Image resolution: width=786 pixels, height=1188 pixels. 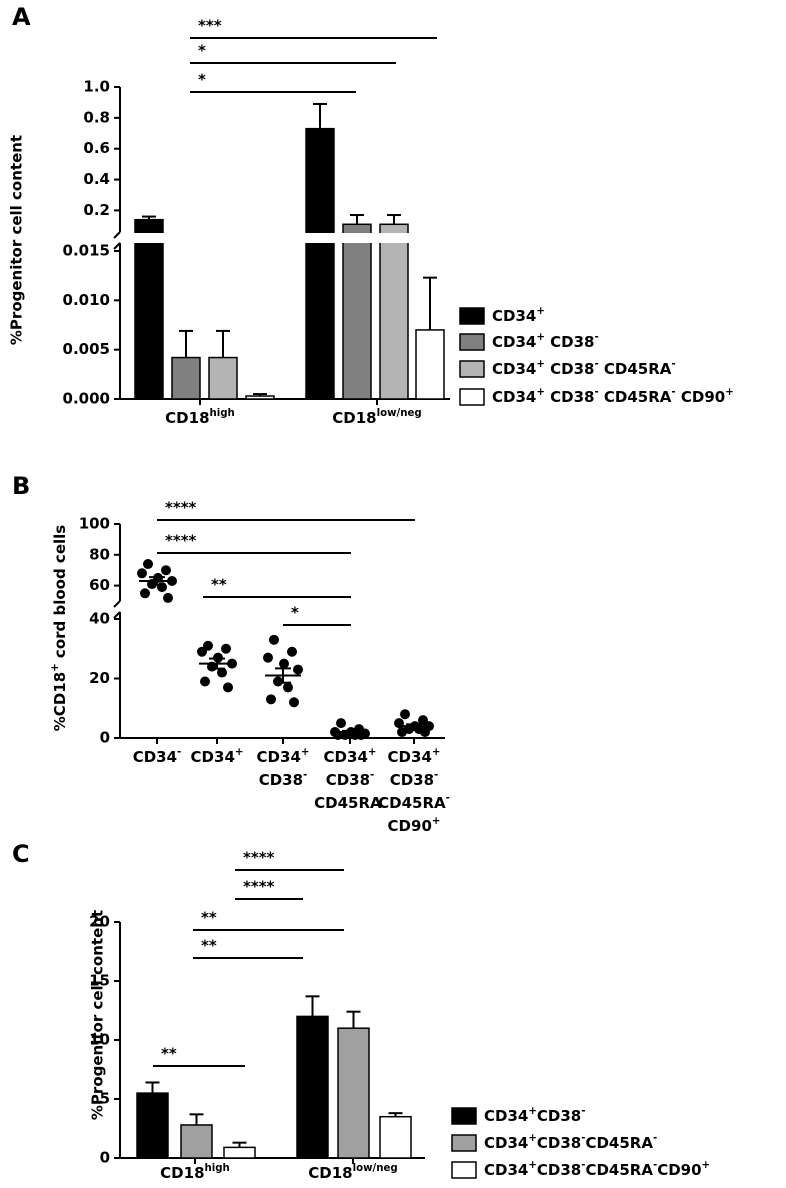 What do you see at coordinates (518, 315) in the screenshot?
I see `legend-label: CD34+` at bounding box center [518, 315].